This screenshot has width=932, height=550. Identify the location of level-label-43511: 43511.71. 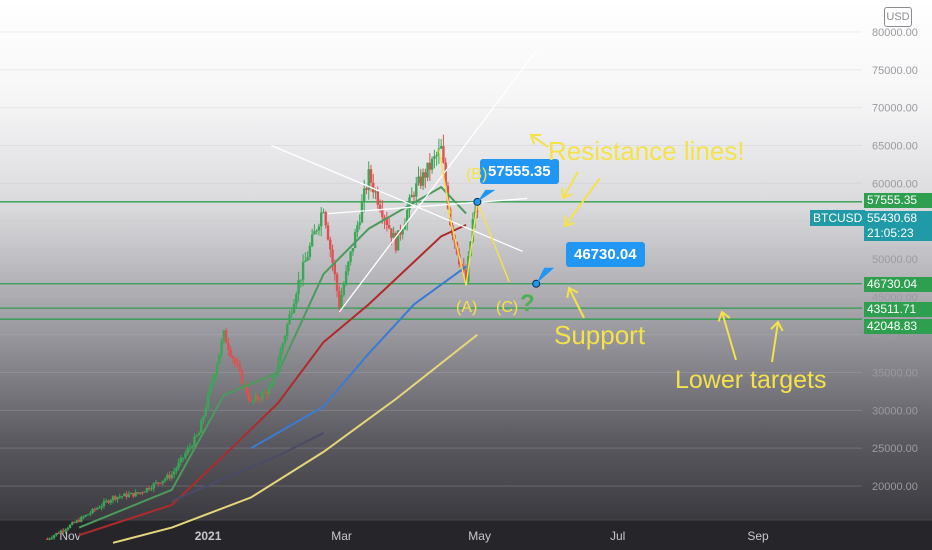
(898, 309).